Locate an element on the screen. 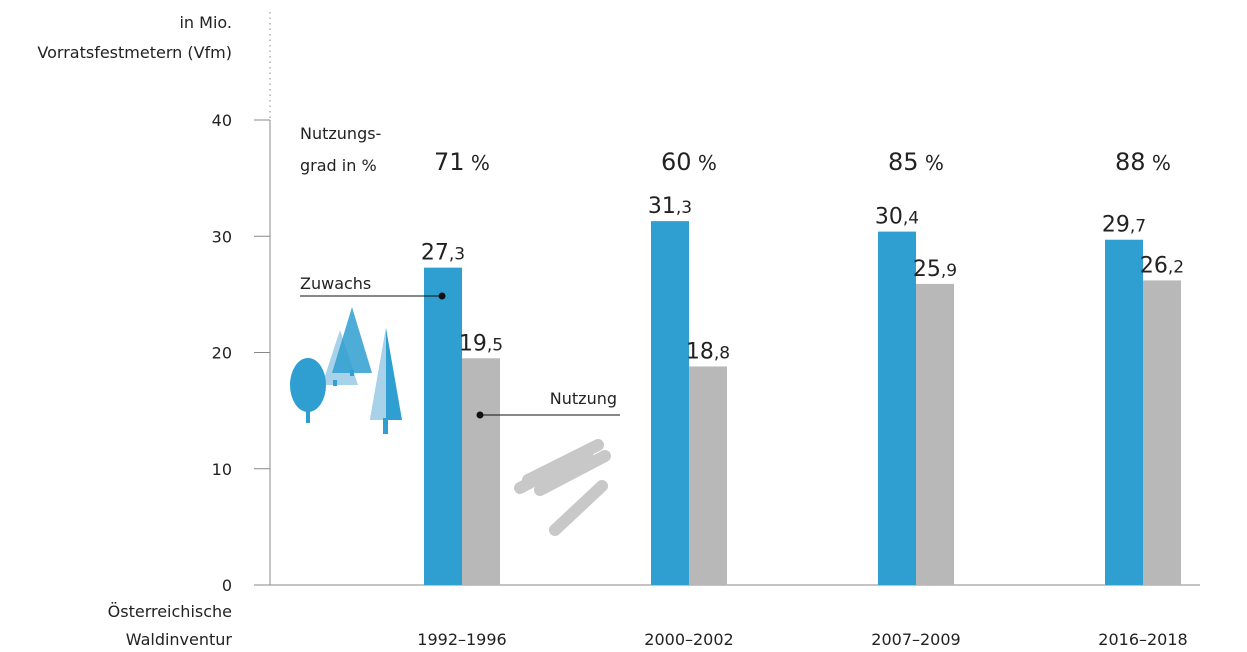 The width and height of the screenshot is (1247, 652). y-axis-title: in Mio. is located at coordinates (205, 22).